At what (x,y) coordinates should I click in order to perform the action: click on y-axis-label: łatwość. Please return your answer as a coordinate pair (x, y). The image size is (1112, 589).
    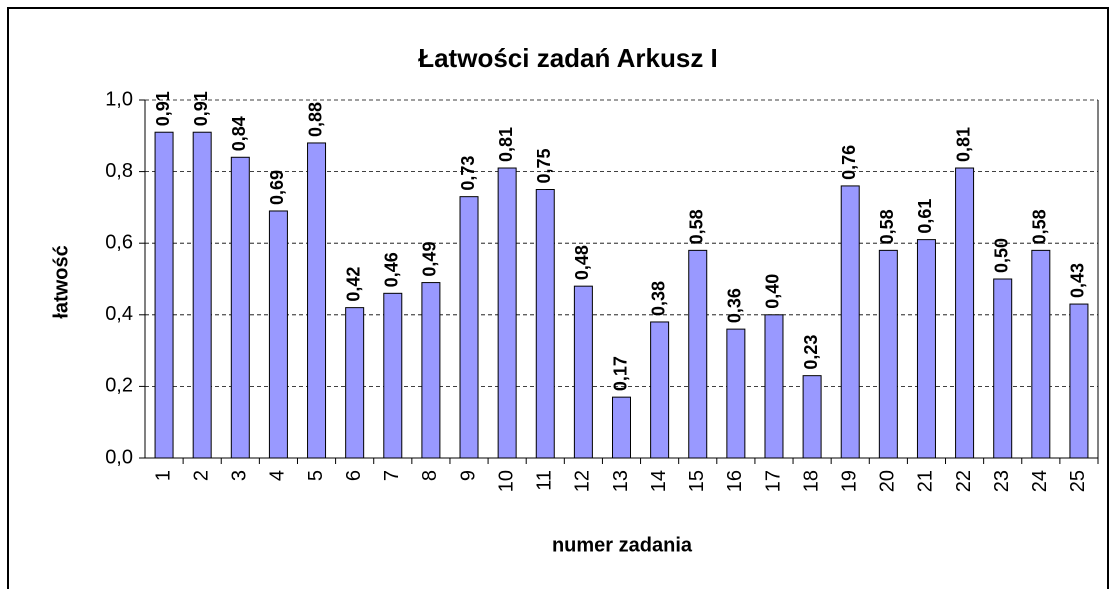
    Looking at the image, I should click on (61, 281).